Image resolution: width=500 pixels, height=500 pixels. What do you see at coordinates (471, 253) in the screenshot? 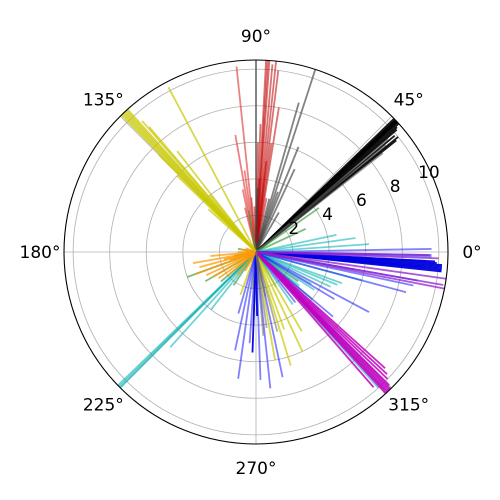
I see `angular-tick-label: 0°` at bounding box center [471, 253].